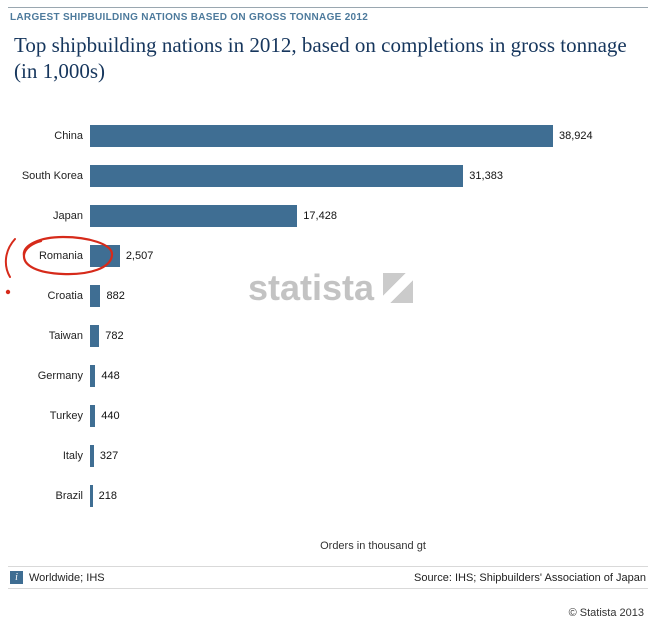 The height and width of the screenshot is (634, 656). I want to click on value-label: 218, so click(107, 496).